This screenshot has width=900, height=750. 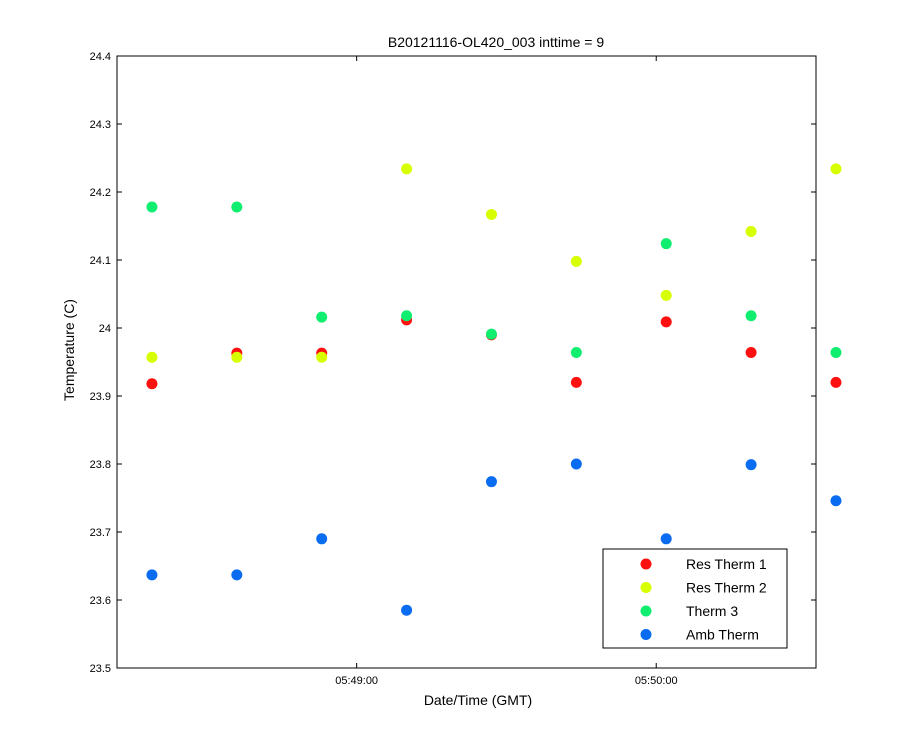 I want to click on x-axis-label: Date/Time (GMT), so click(x=478, y=700).